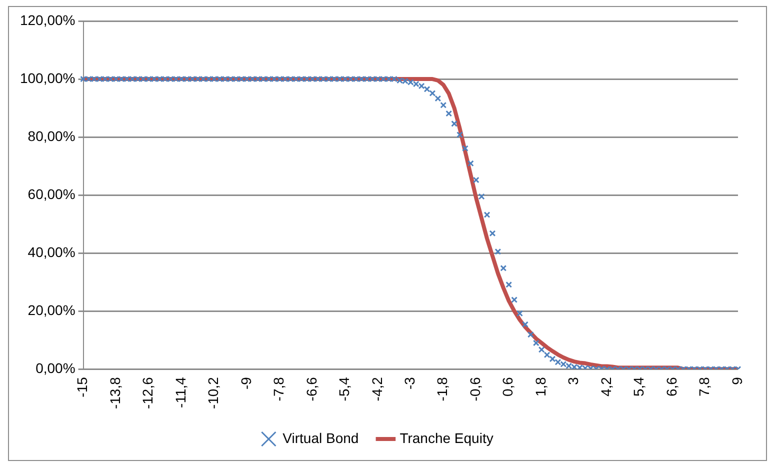 Image resolution: width=775 pixels, height=467 pixels. I want to click on y-tick-label: 40,00%, so click(52, 252).